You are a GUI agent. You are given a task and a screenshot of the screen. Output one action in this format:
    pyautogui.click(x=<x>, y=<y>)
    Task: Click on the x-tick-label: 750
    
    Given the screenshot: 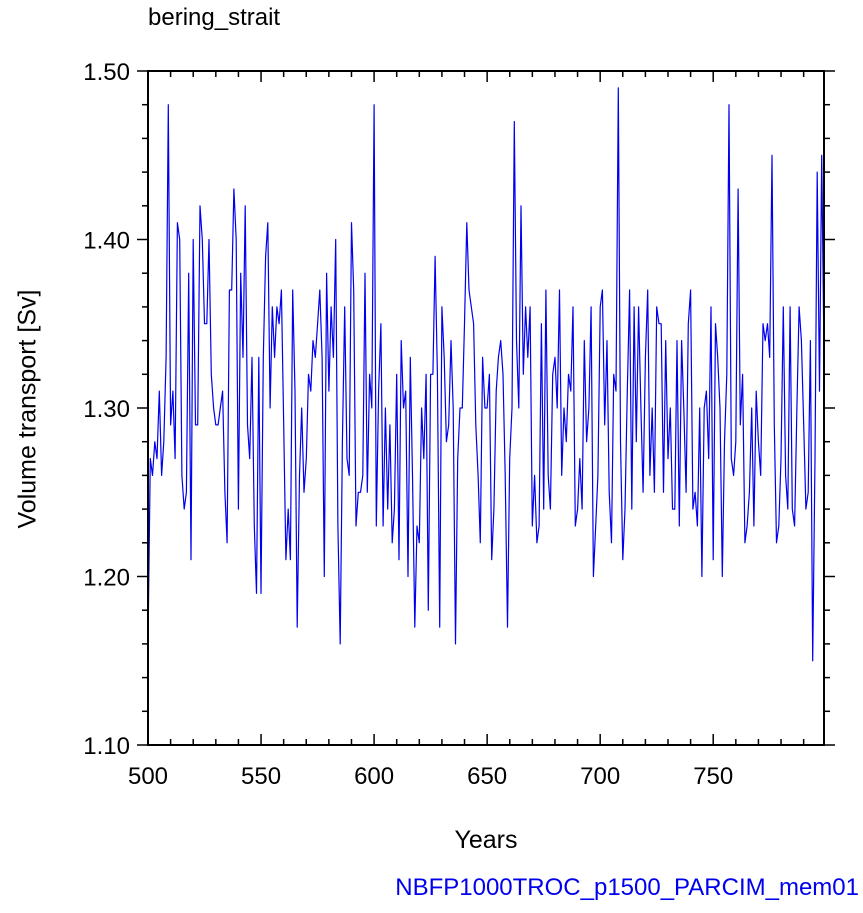 What is the action you would take?
    pyautogui.click(x=713, y=776)
    